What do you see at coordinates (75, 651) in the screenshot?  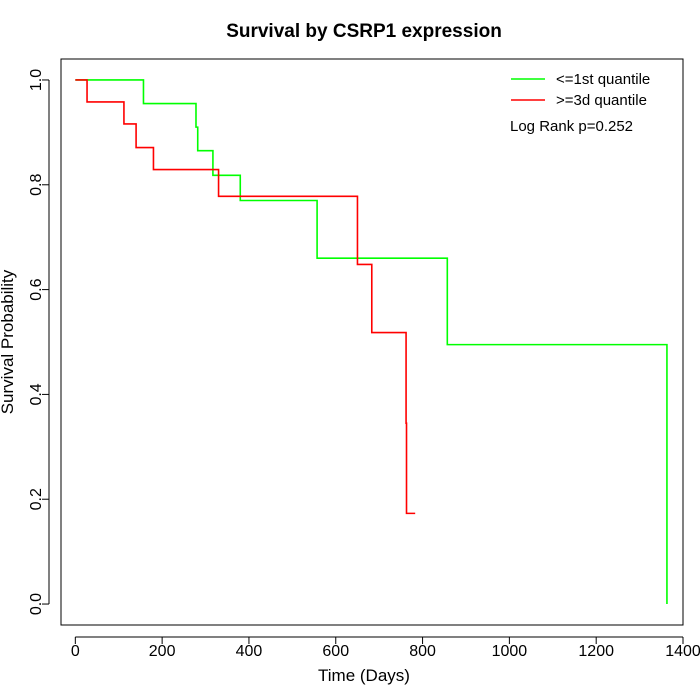 I see `x-tick-label: 0` at bounding box center [75, 651].